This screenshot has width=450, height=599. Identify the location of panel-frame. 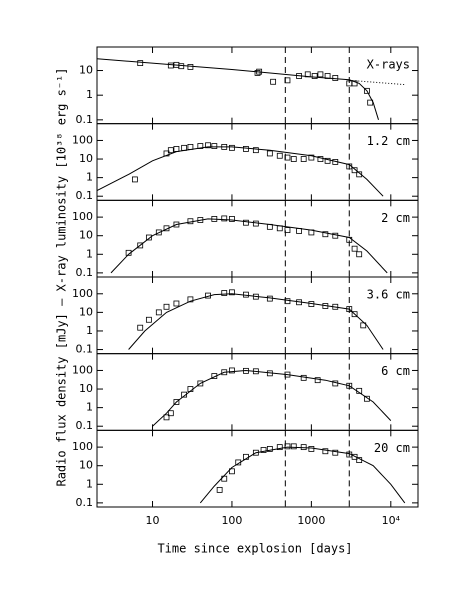
(257, 468).